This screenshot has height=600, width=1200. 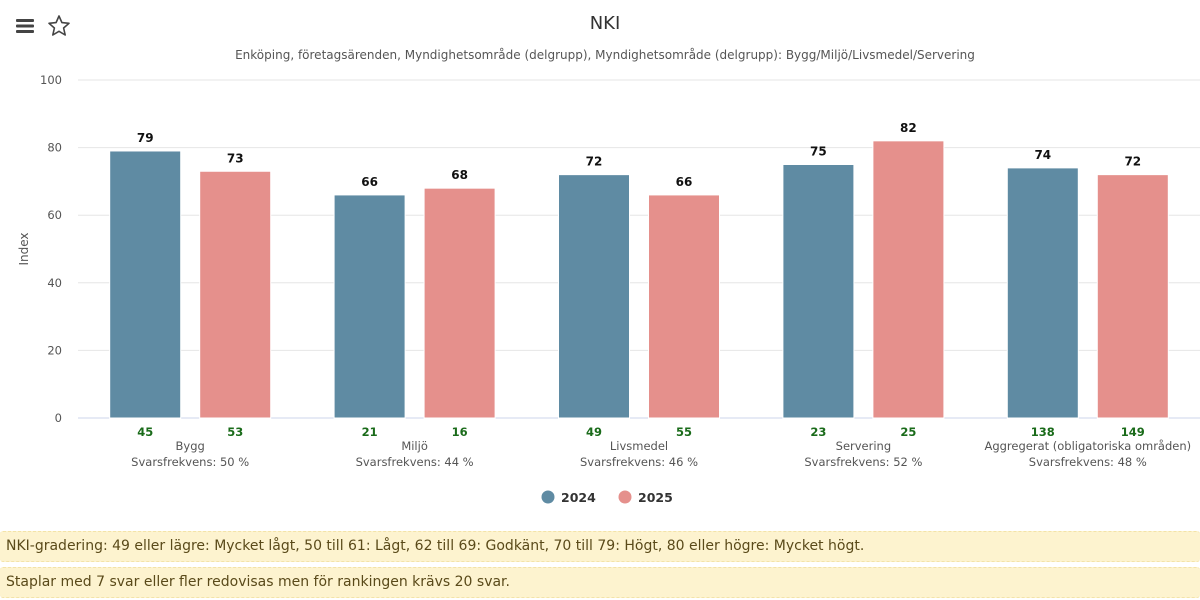 What do you see at coordinates (1043, 432) in the screenshot?
I see `response-count-label: 138` at bounding box center [1043, 432].